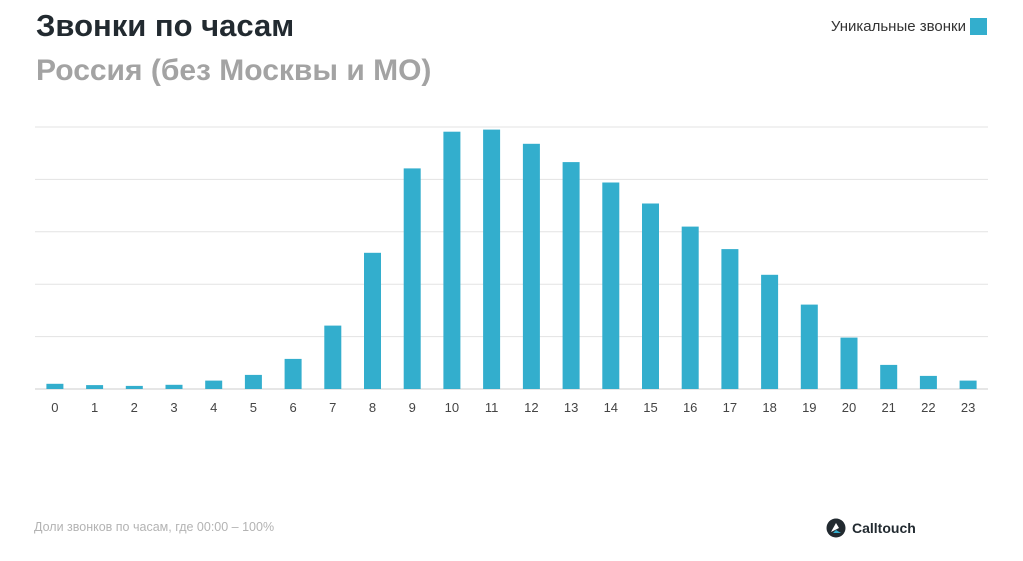 This screenshot has width=1023, height=561. Describe the element at coordinates (173, 407) in the screenshot. I see `x-tick-label-3: 3` at that location.